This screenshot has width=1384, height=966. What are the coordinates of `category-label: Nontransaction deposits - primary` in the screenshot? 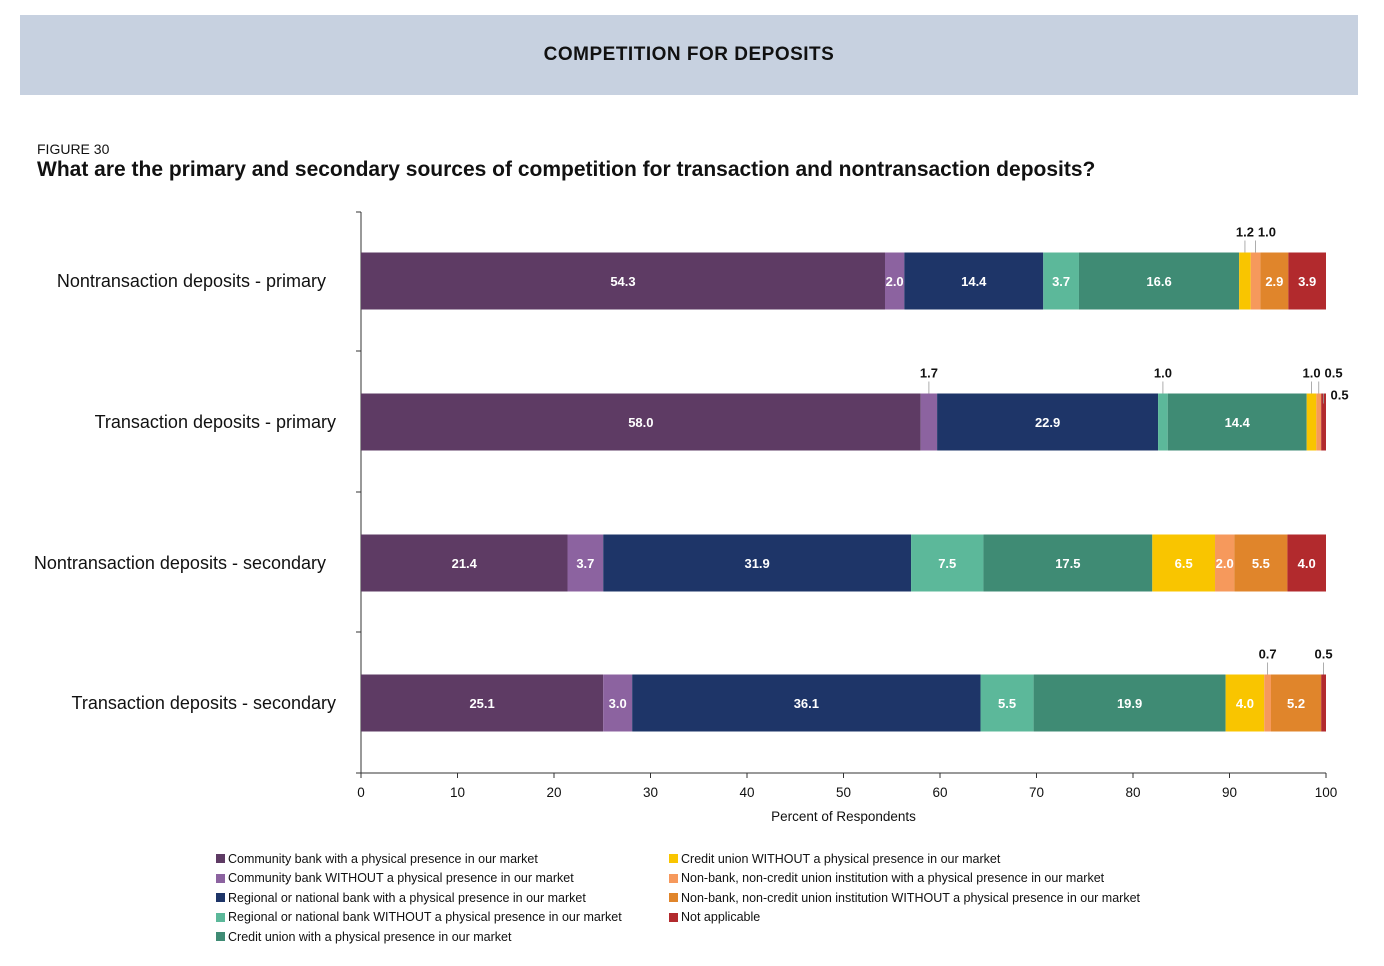 It's located at (191, 281).